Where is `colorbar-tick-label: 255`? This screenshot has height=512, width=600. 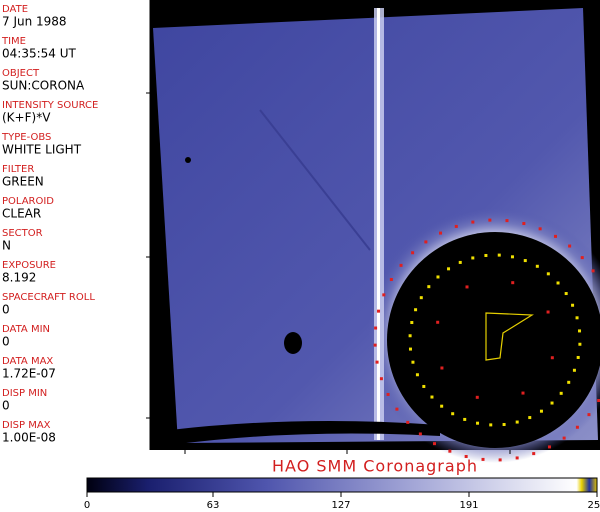 colorbar-tick-label: 255 is located at coordinates (593, 505).